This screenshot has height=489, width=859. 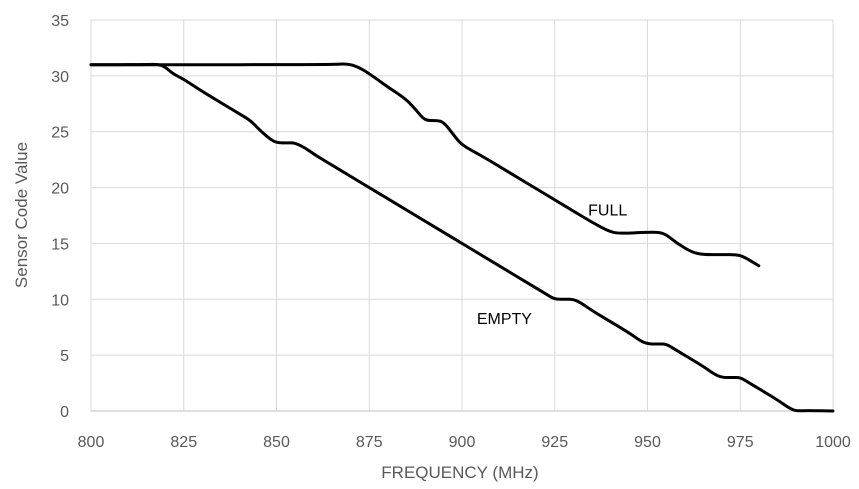 I want to click on x-axis-title: FREQUENCY (MHz), so click(x=459, y=472).